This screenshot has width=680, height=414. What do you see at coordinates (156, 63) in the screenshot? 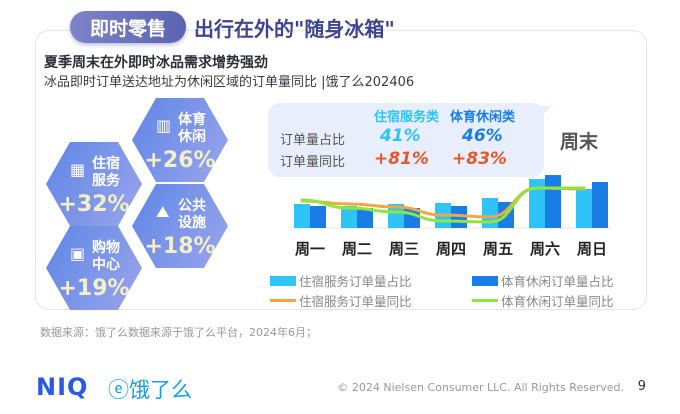
I see `subtitle: 夏季周末在外即时冰品需求增势强劲` at bounding box center [156, 63].